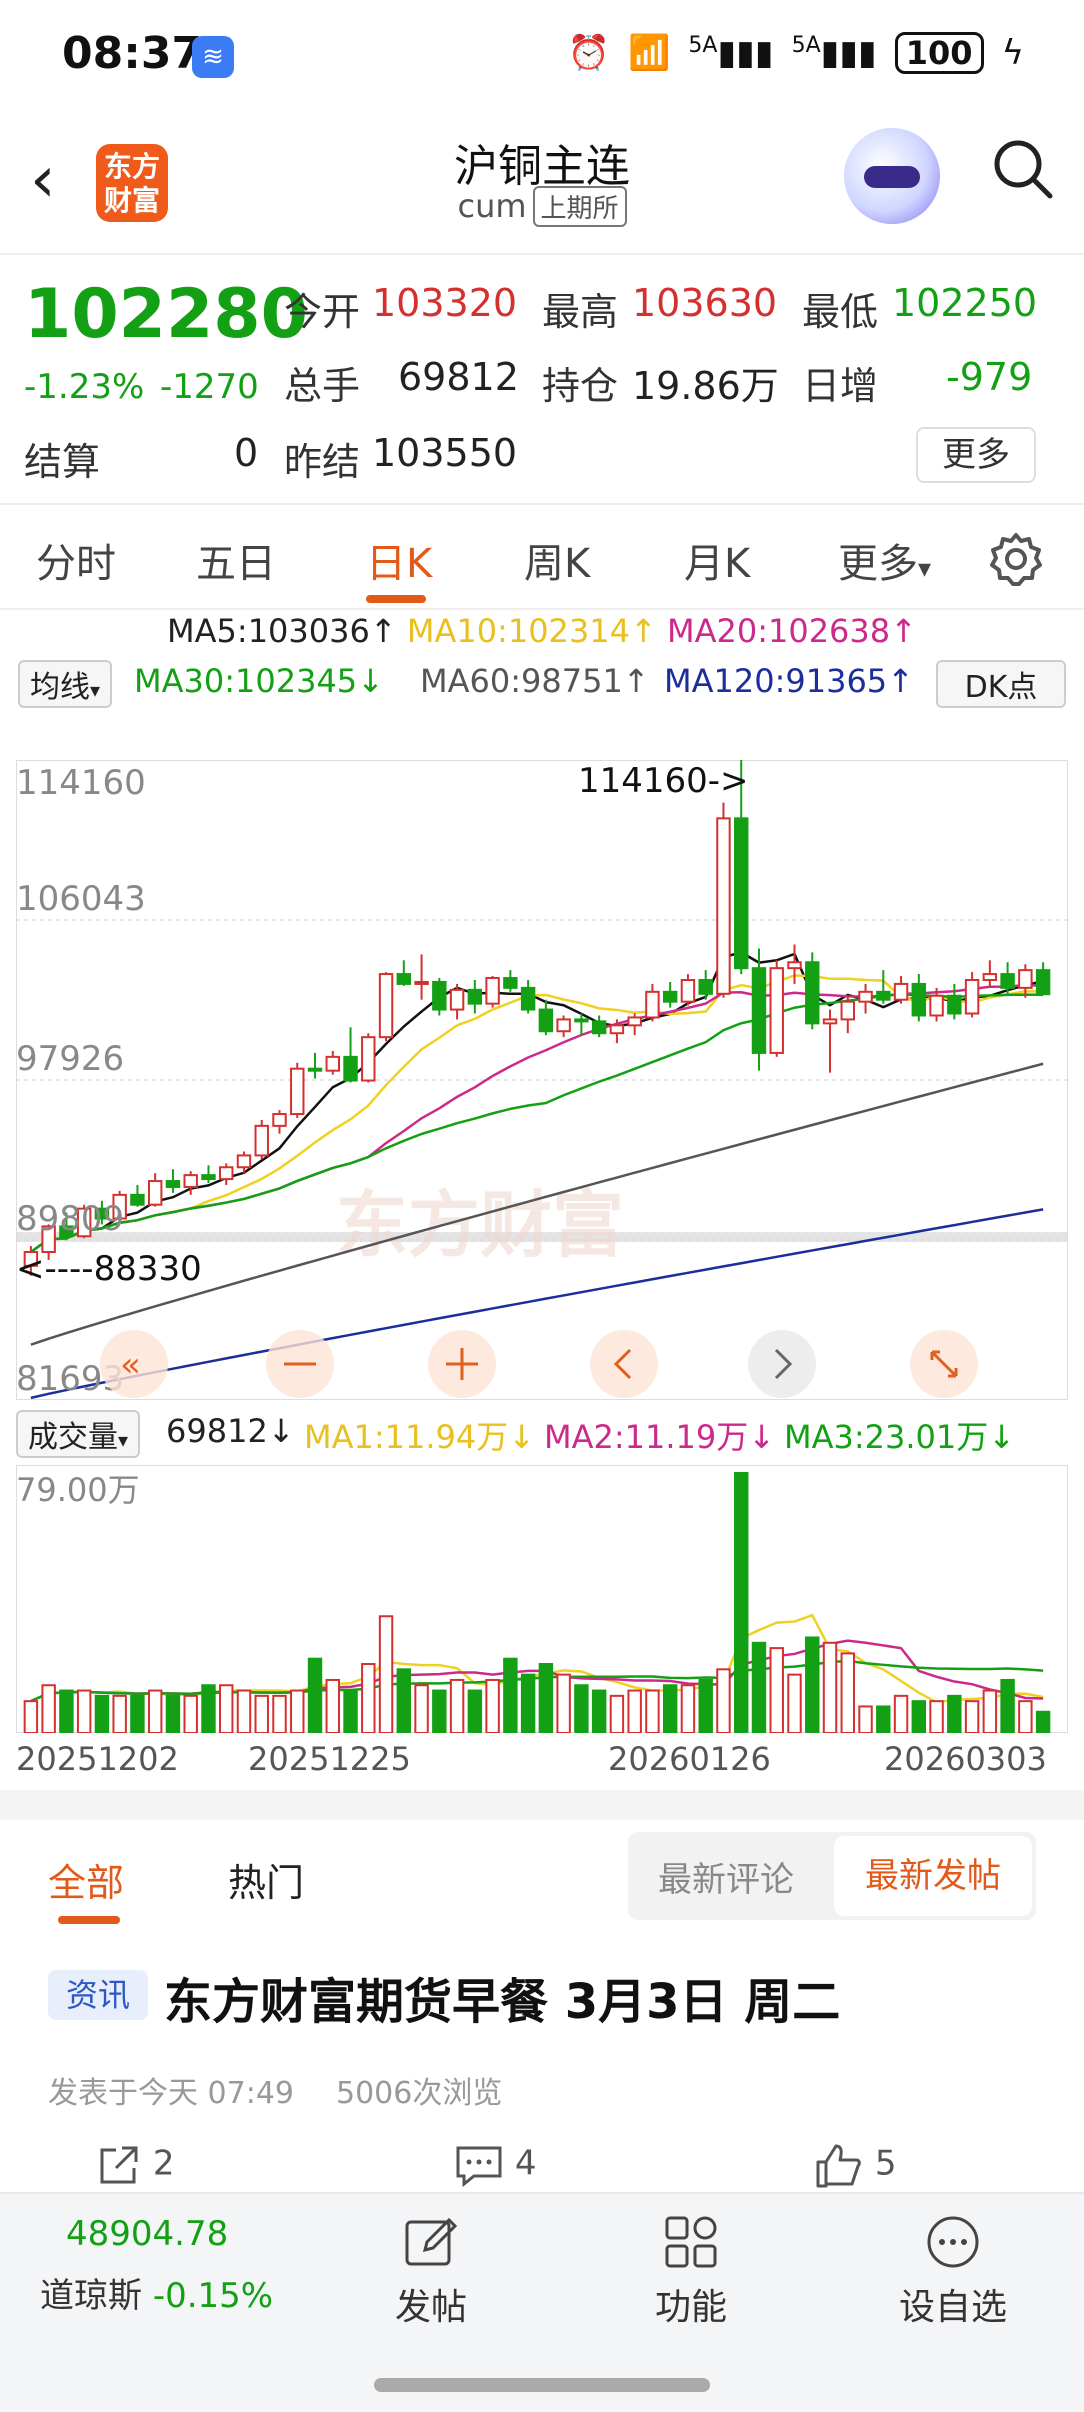  Describe the element at coordinates (976, 455) in the screenshot. I see `more-quote-button: 更多` at that location.